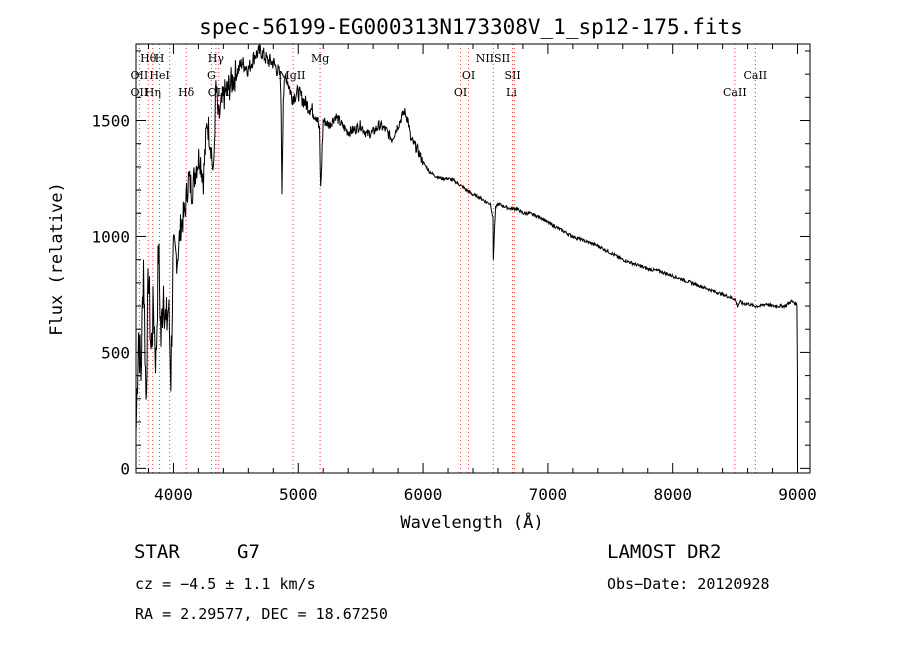  I want to click on y-tick-label: 1000, so click(110, 236).